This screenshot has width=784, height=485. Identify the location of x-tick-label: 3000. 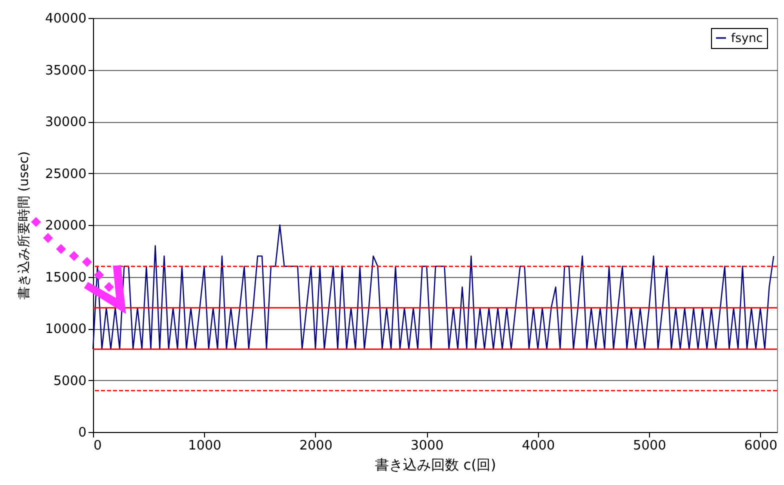
(427, 446).